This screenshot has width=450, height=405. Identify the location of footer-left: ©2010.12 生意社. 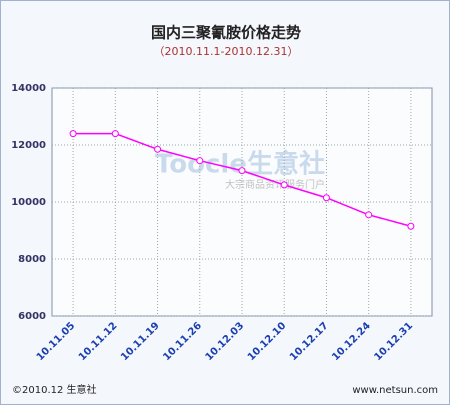
(54, 389).